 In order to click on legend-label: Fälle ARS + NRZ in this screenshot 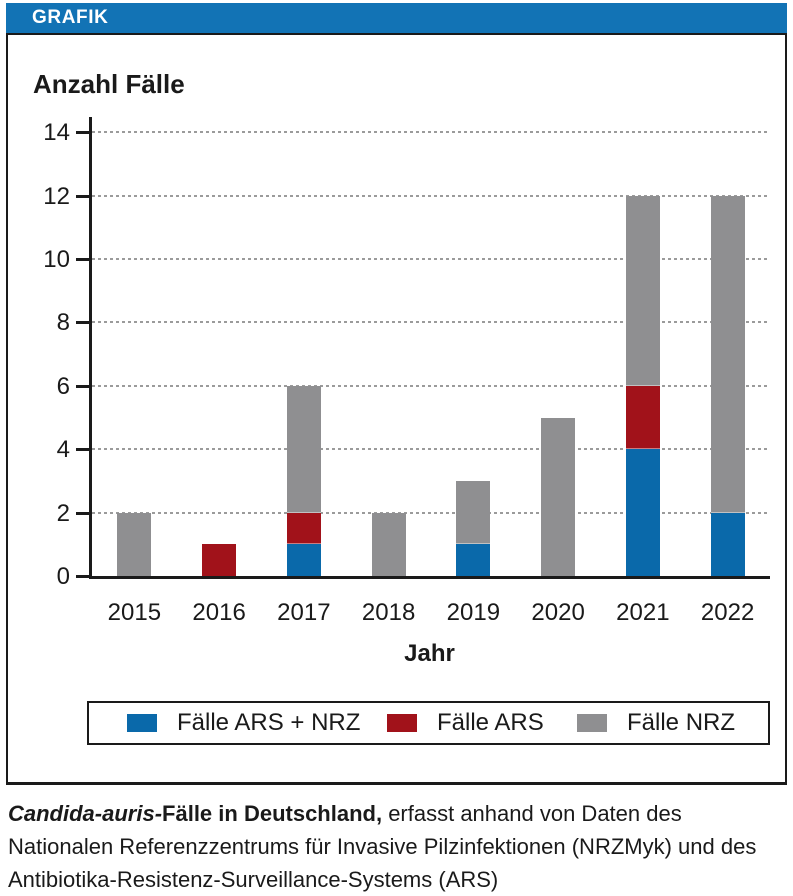, I will do `click(269, 722)`.